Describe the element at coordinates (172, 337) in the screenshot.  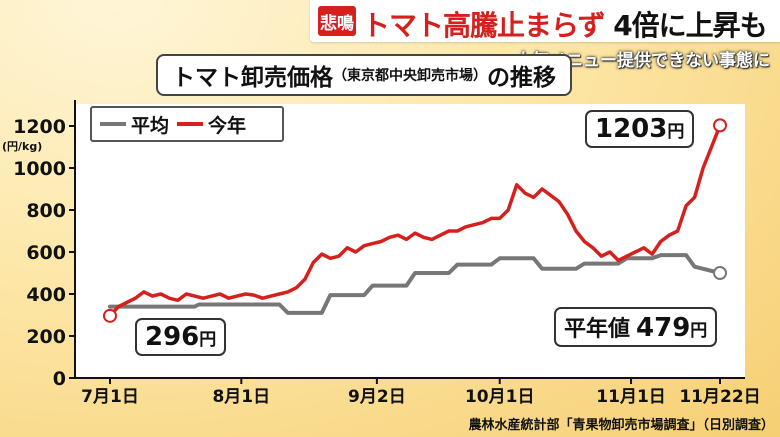
I see `callout-start-value: 296` at that location.